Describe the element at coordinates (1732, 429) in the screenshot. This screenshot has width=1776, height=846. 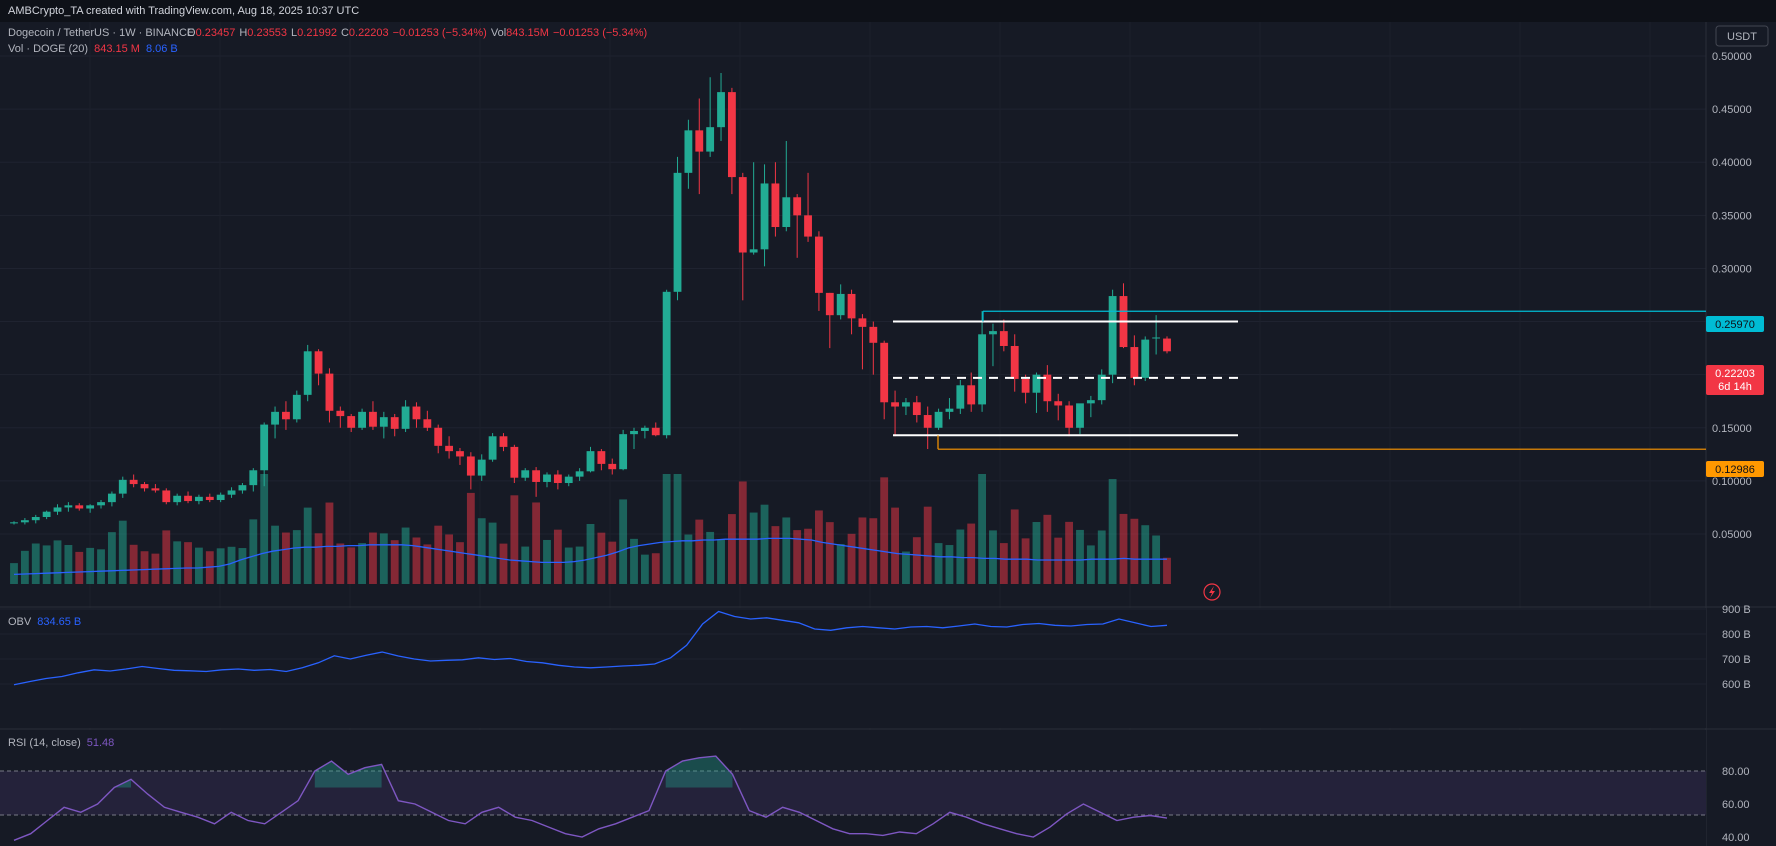
I see `price-tick-label: 0.15000` at that location.